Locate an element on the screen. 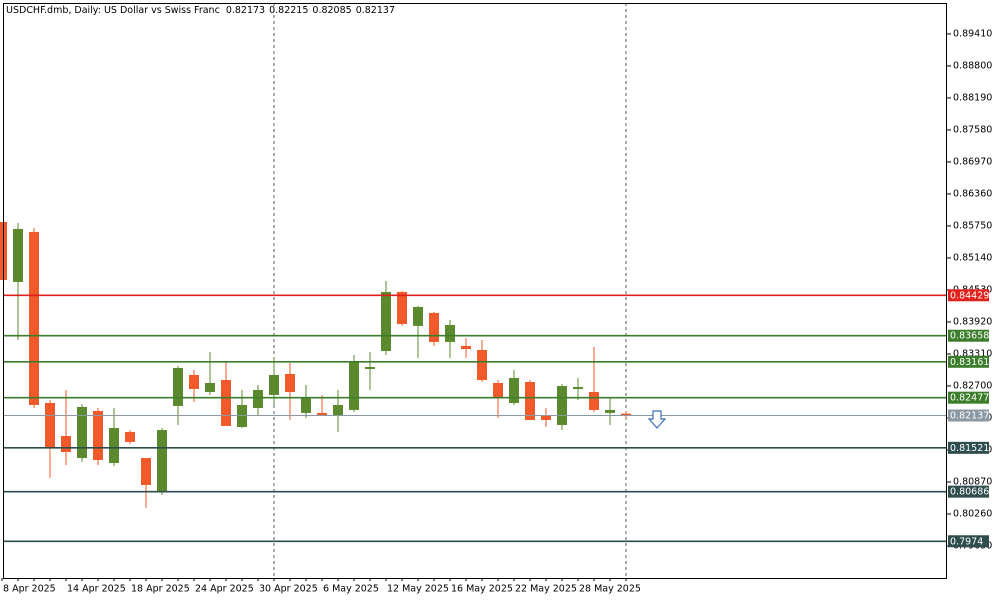  level-label: 0.81521 is located at coordinates (969, 448).